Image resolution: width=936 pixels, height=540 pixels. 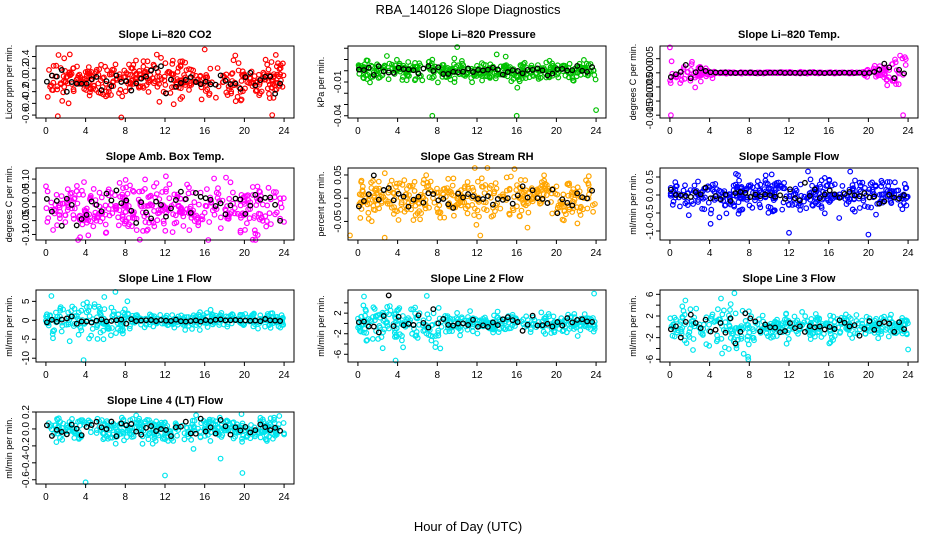 What do you see at coordinates (789, 157) in the screenshot?
I see `panel-title: Slope Sample Flow` at bounding box center [789, 157].